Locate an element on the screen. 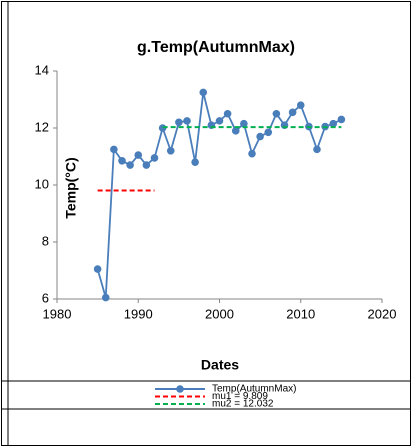 The height and width of the screenshot is (447, 412). y-tick-label: 12 is located at coordinates (42, 126).